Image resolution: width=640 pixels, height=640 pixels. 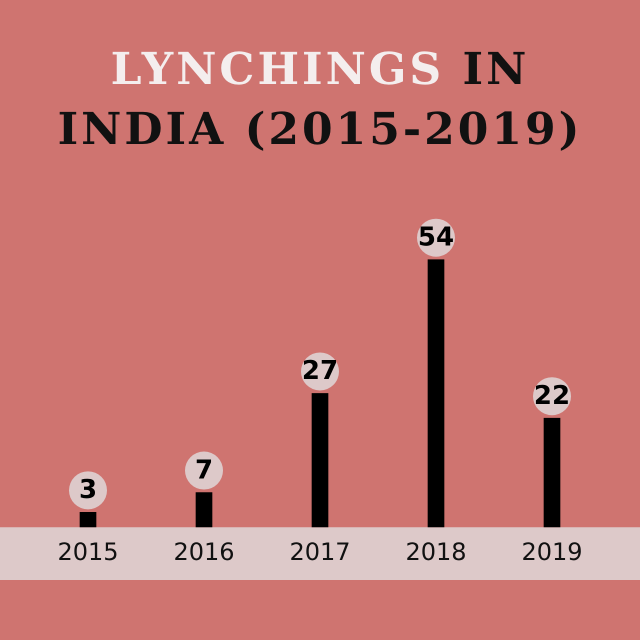 What do you see at coordinates (436, 237) in the screenshot?
I see `data-label: 54` at bounding box center [436, 237].